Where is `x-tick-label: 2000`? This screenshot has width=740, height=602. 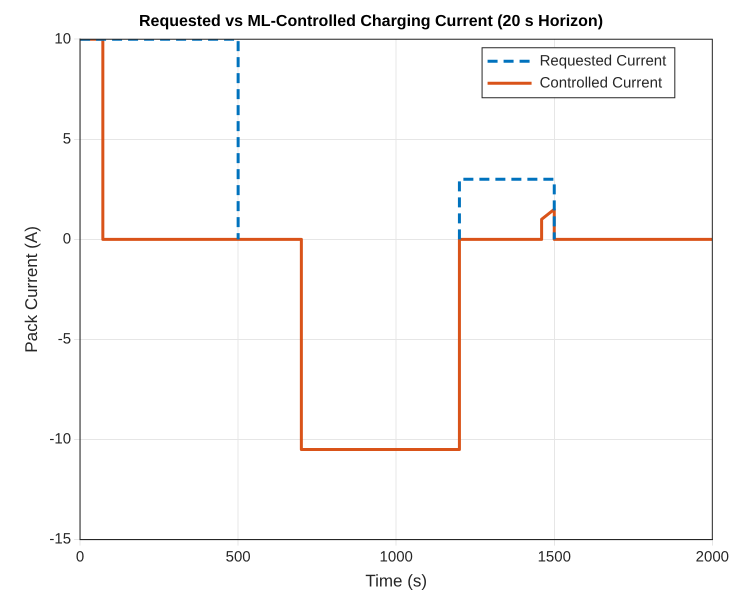 x-tick-label: 2000 is located at coordinates (713, 557).